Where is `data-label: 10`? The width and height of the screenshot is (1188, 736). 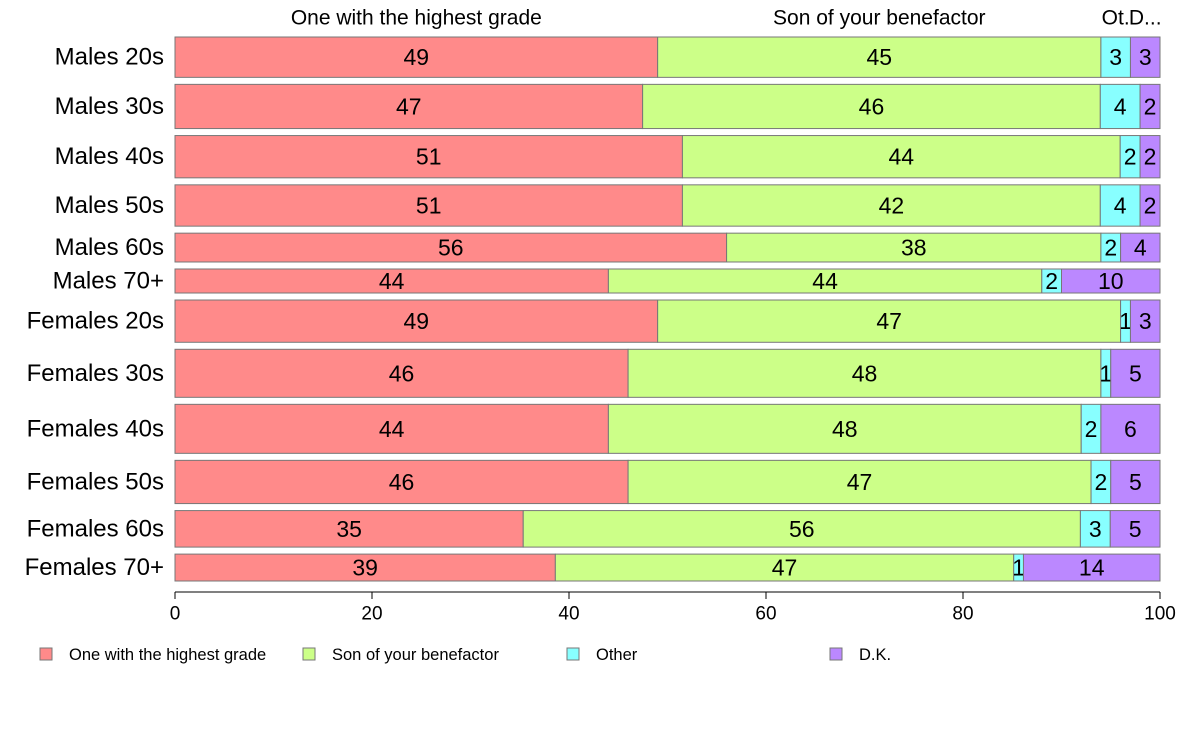
data-label: 10 is located at coordinates (1111, 281).